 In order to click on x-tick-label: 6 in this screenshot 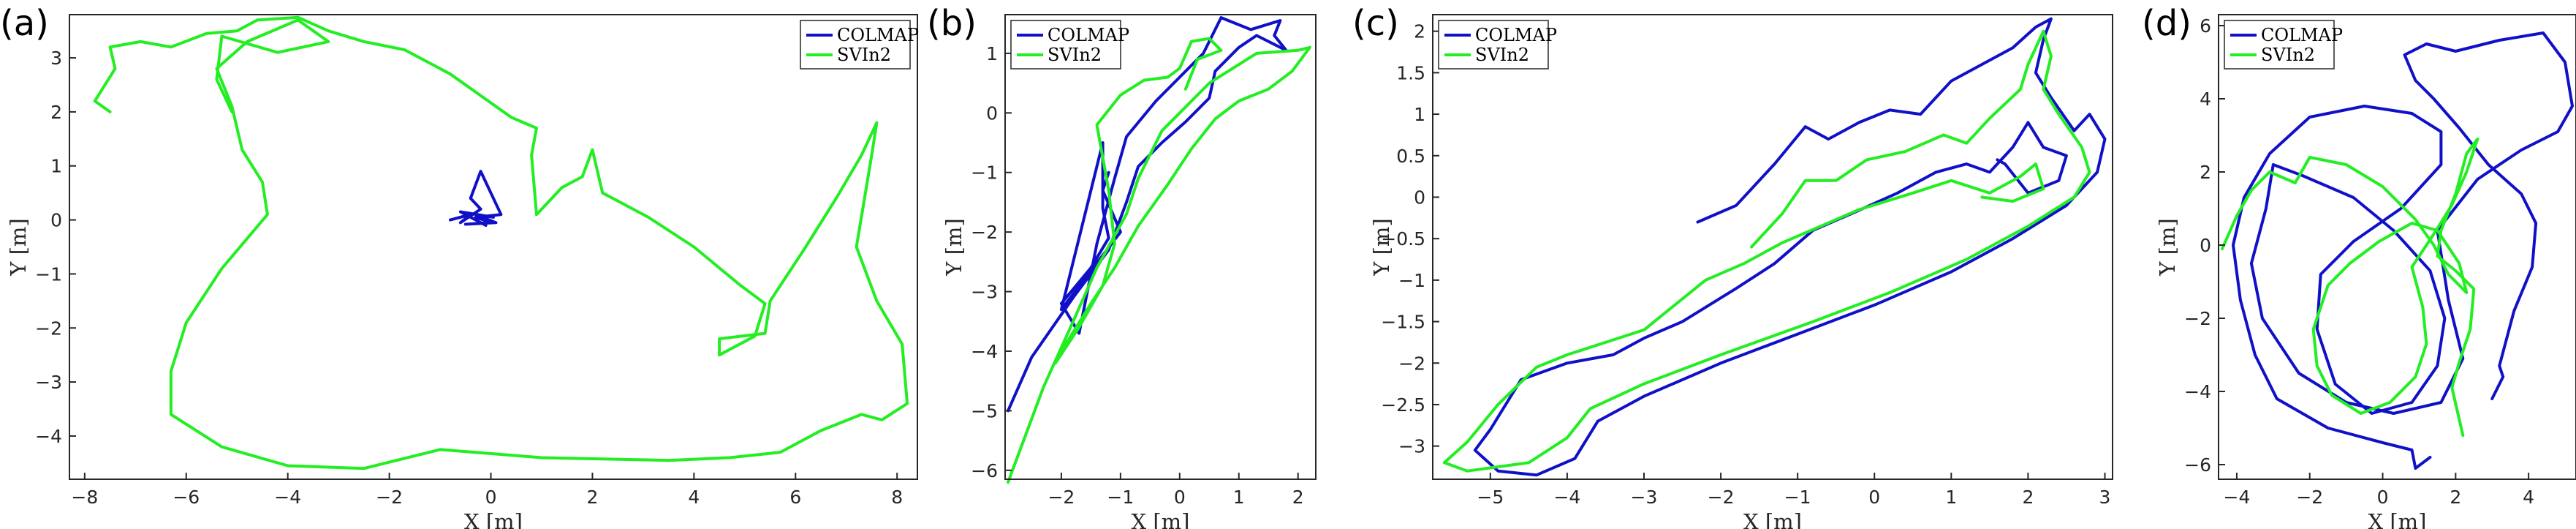, I will do `click(795, 497)`.